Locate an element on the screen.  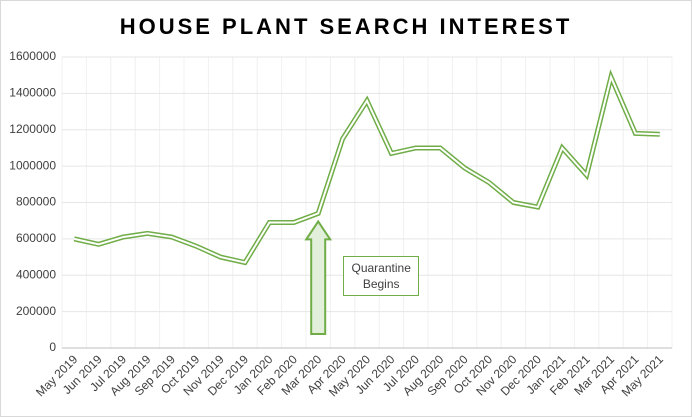
y-tick-label: 0 is located at coordinates (52, 347).